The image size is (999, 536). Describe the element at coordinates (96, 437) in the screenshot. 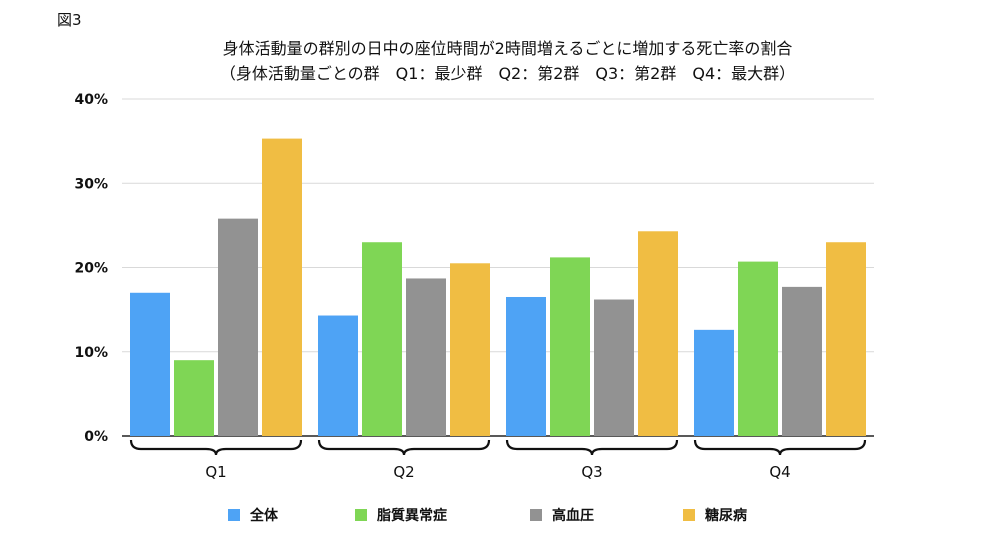

I see `y-tick-label: 0%` at that location.